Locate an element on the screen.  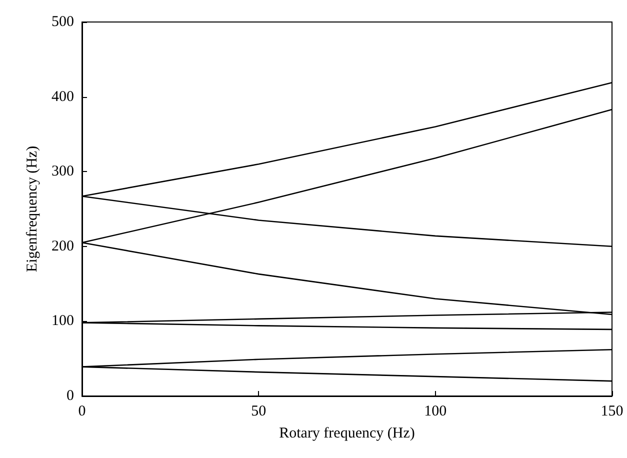
y-tick-label: 300 is located at coordinates (63, 172).